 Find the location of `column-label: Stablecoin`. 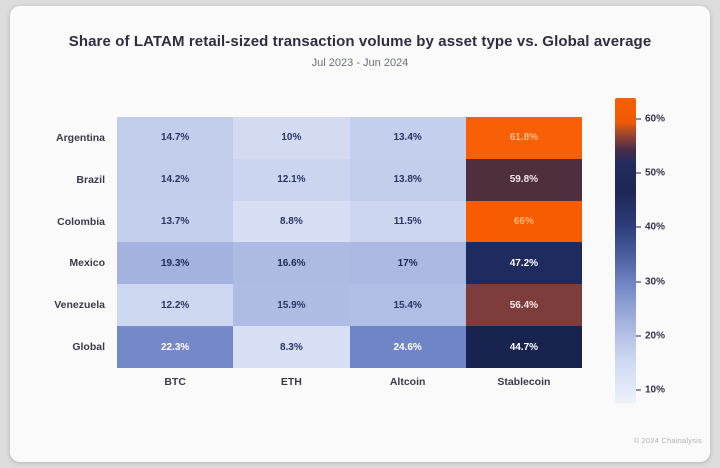

column-label: Stablecoin is located at coordinates (524, 382).